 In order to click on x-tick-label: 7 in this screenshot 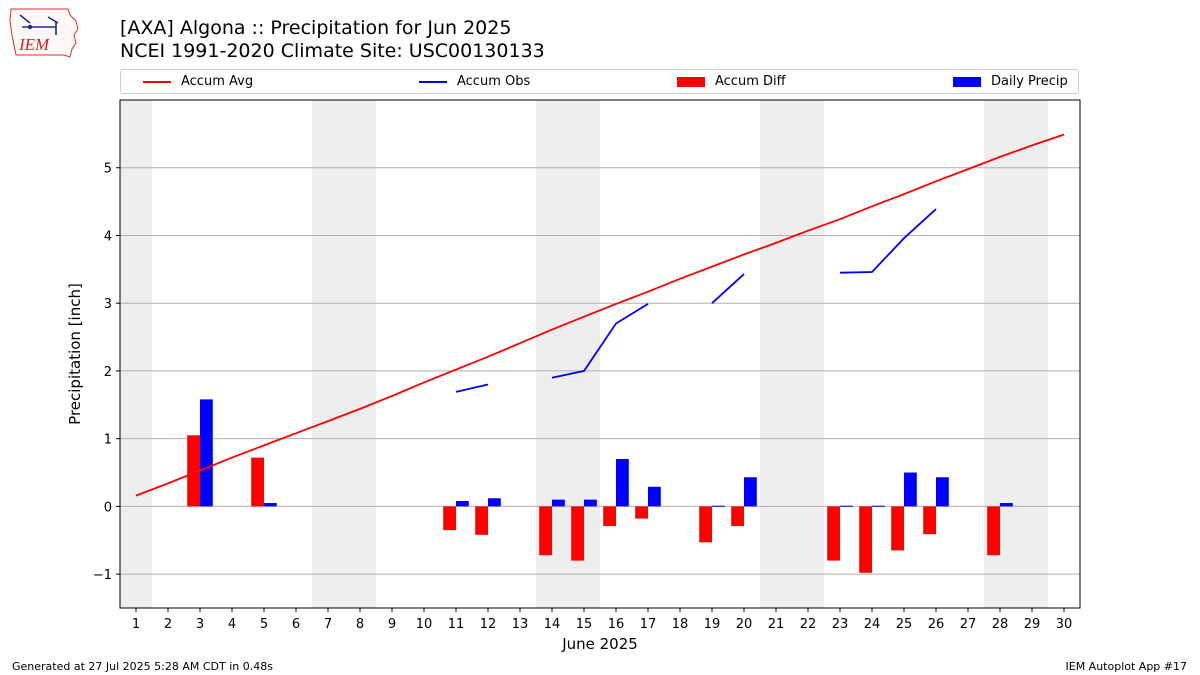, I will do `click(328, 624)`.